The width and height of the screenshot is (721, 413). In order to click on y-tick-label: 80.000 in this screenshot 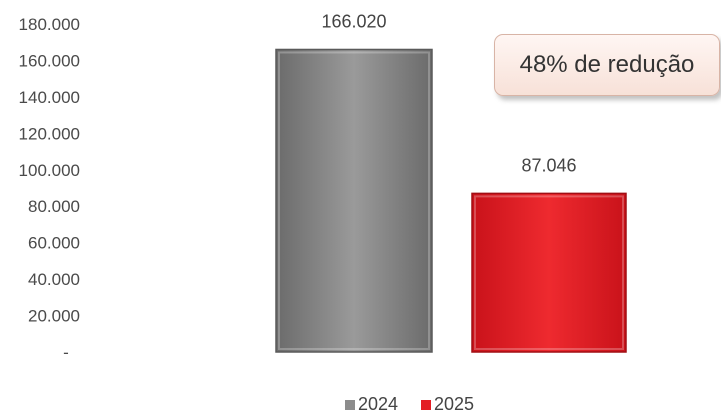, I will do `click(54, 206)`.